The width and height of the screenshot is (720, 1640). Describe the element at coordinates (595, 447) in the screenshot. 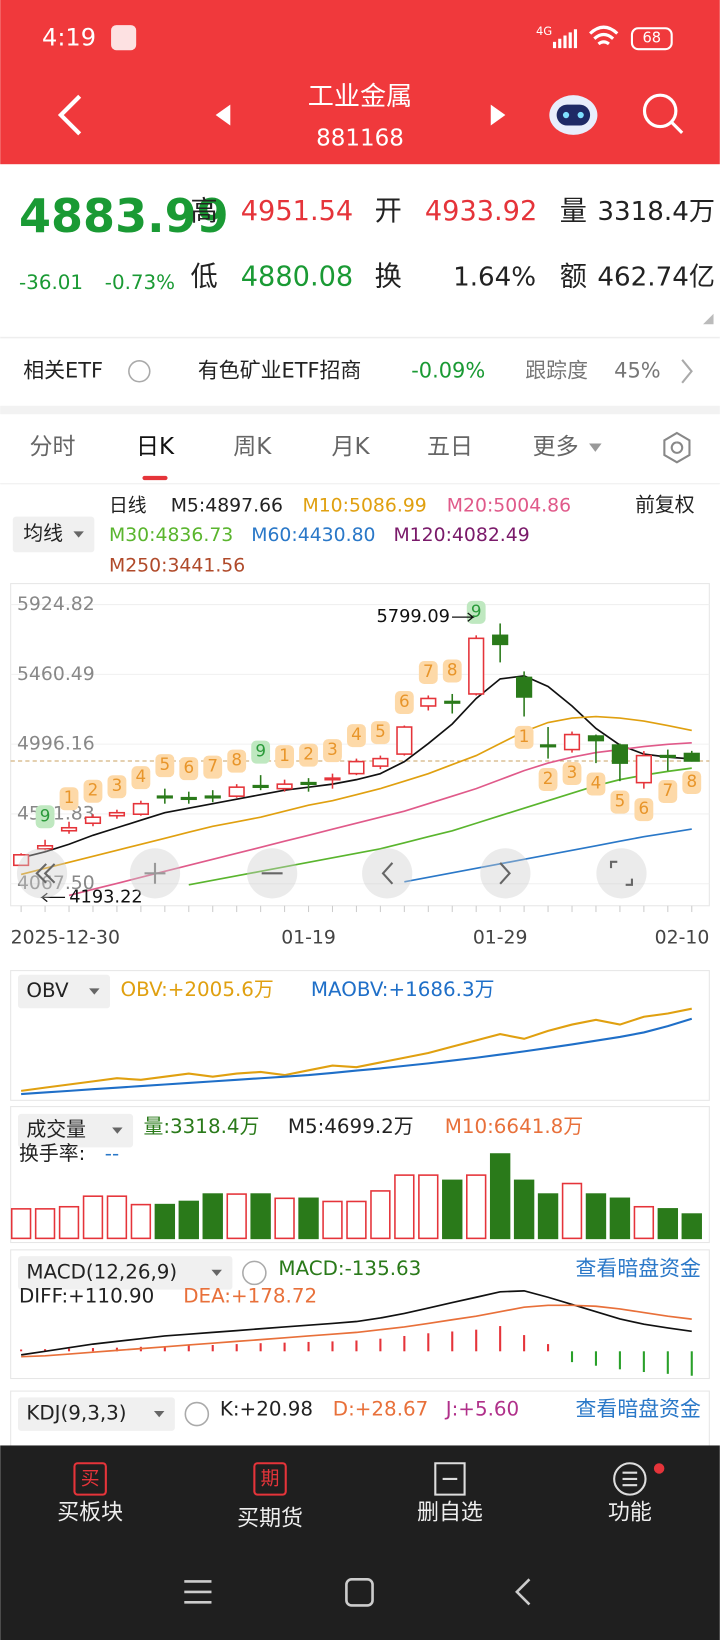

I see `more-arrow` at that location.